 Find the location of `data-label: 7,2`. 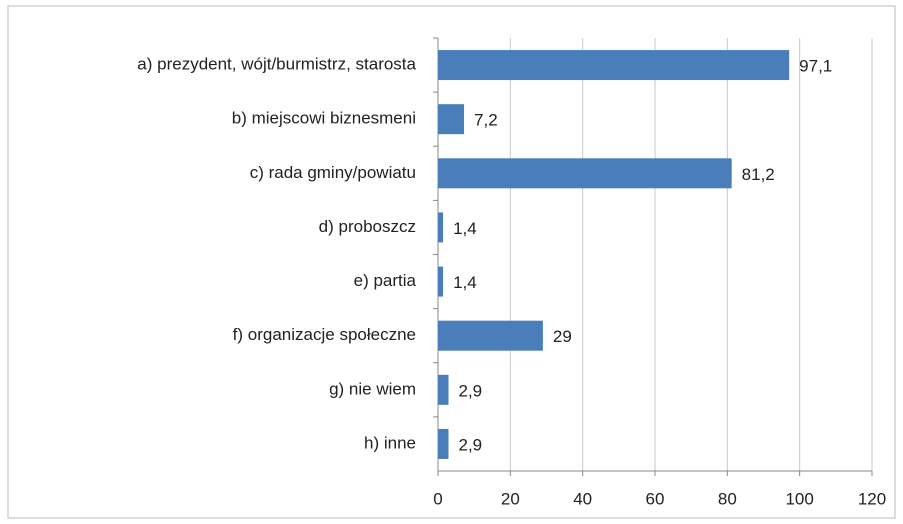

data-label: 7,2 is located at coordinates (486, 120).